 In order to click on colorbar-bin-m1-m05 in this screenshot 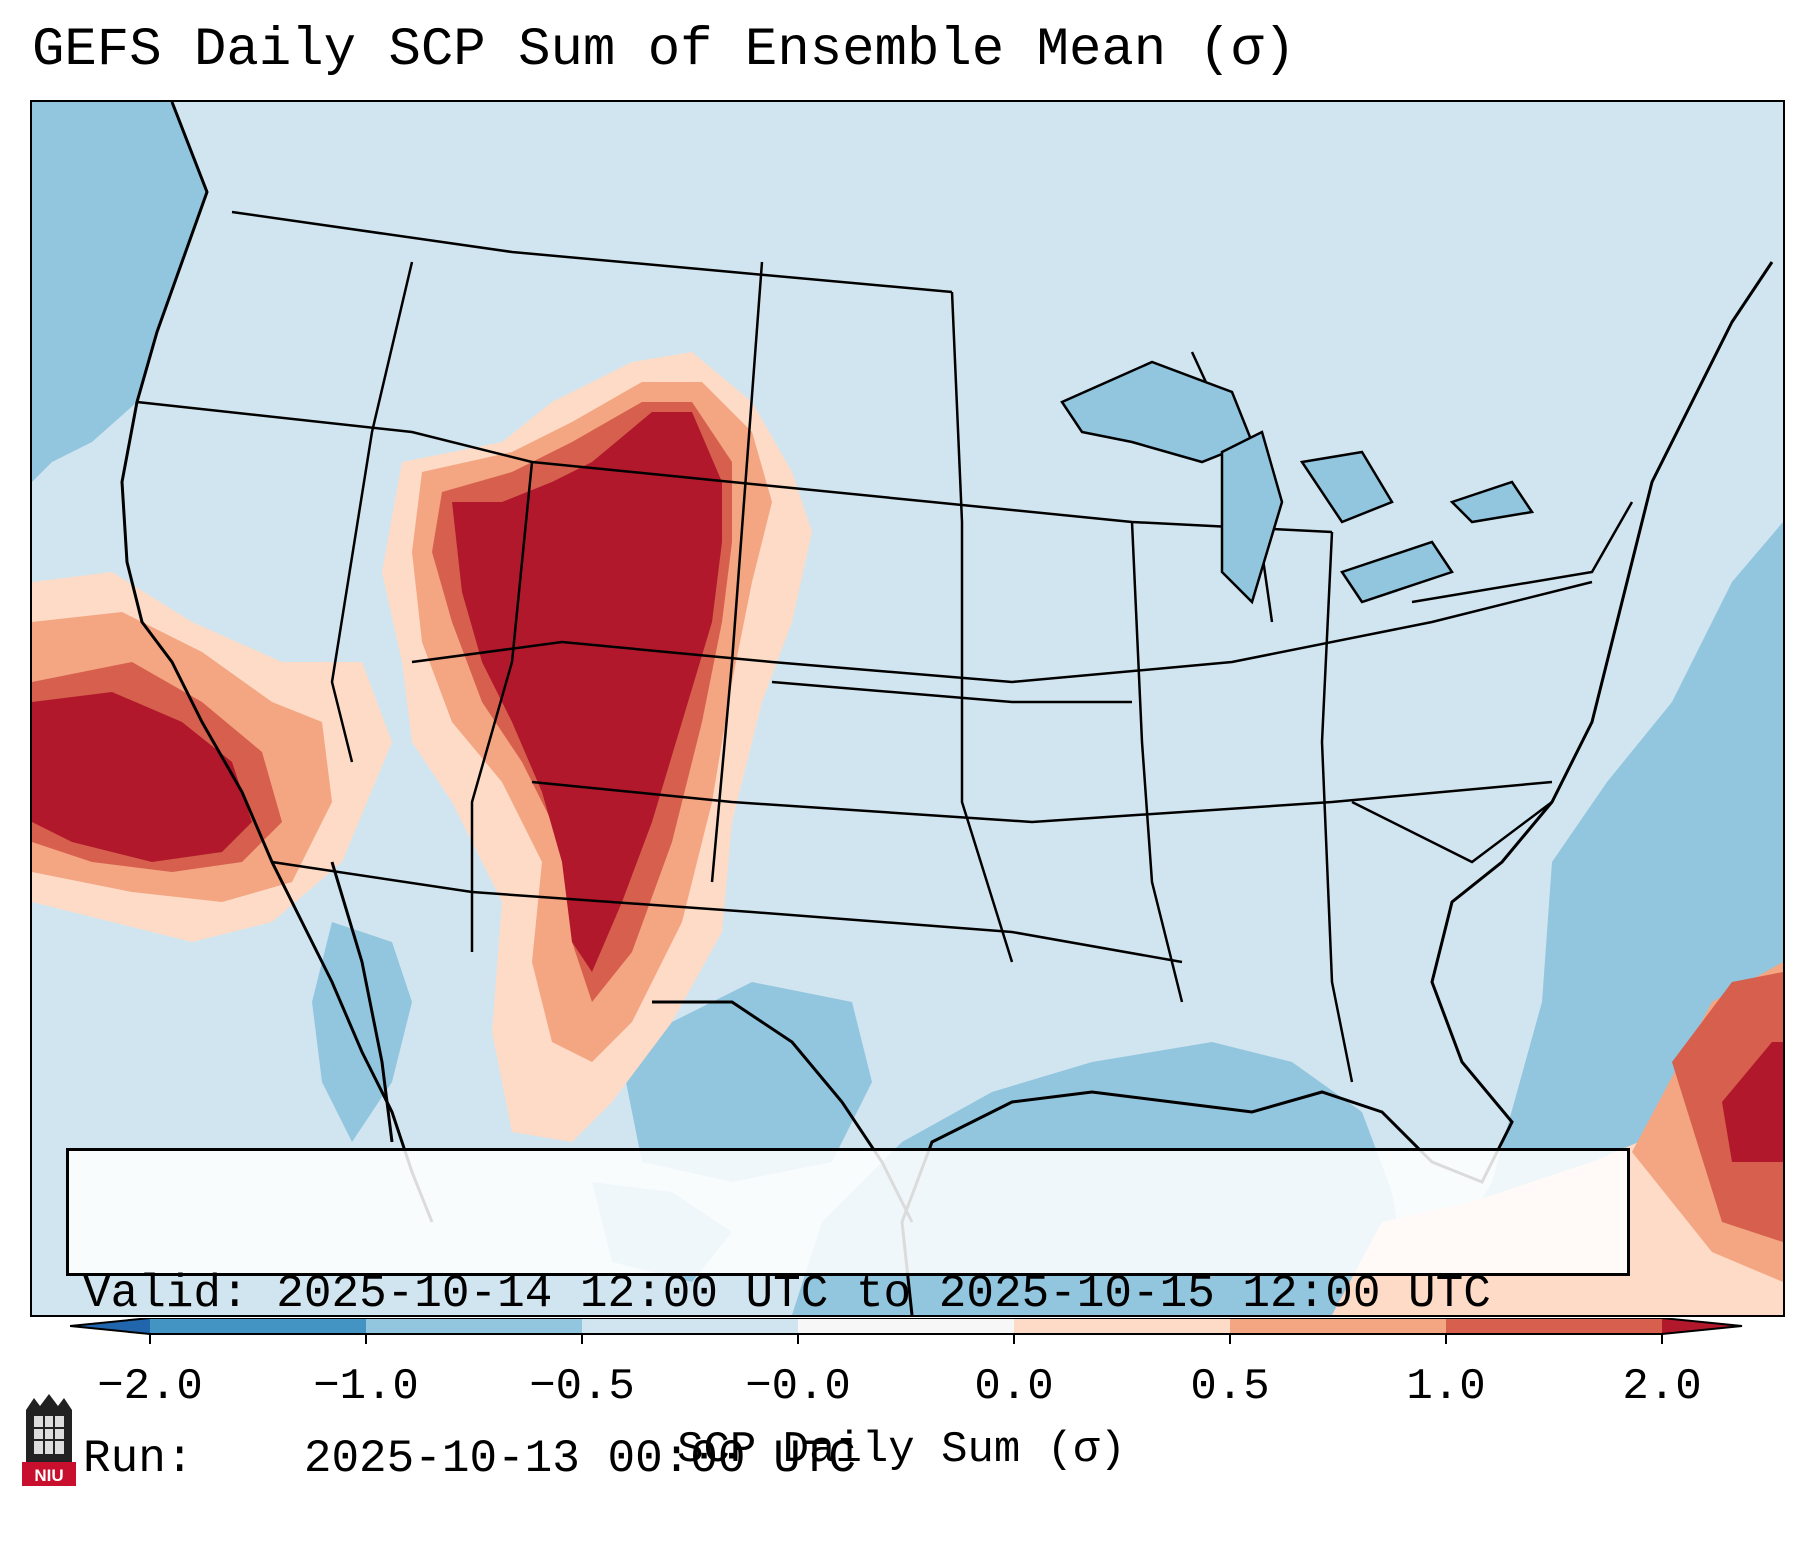, I will do `click(474, 1326)`.